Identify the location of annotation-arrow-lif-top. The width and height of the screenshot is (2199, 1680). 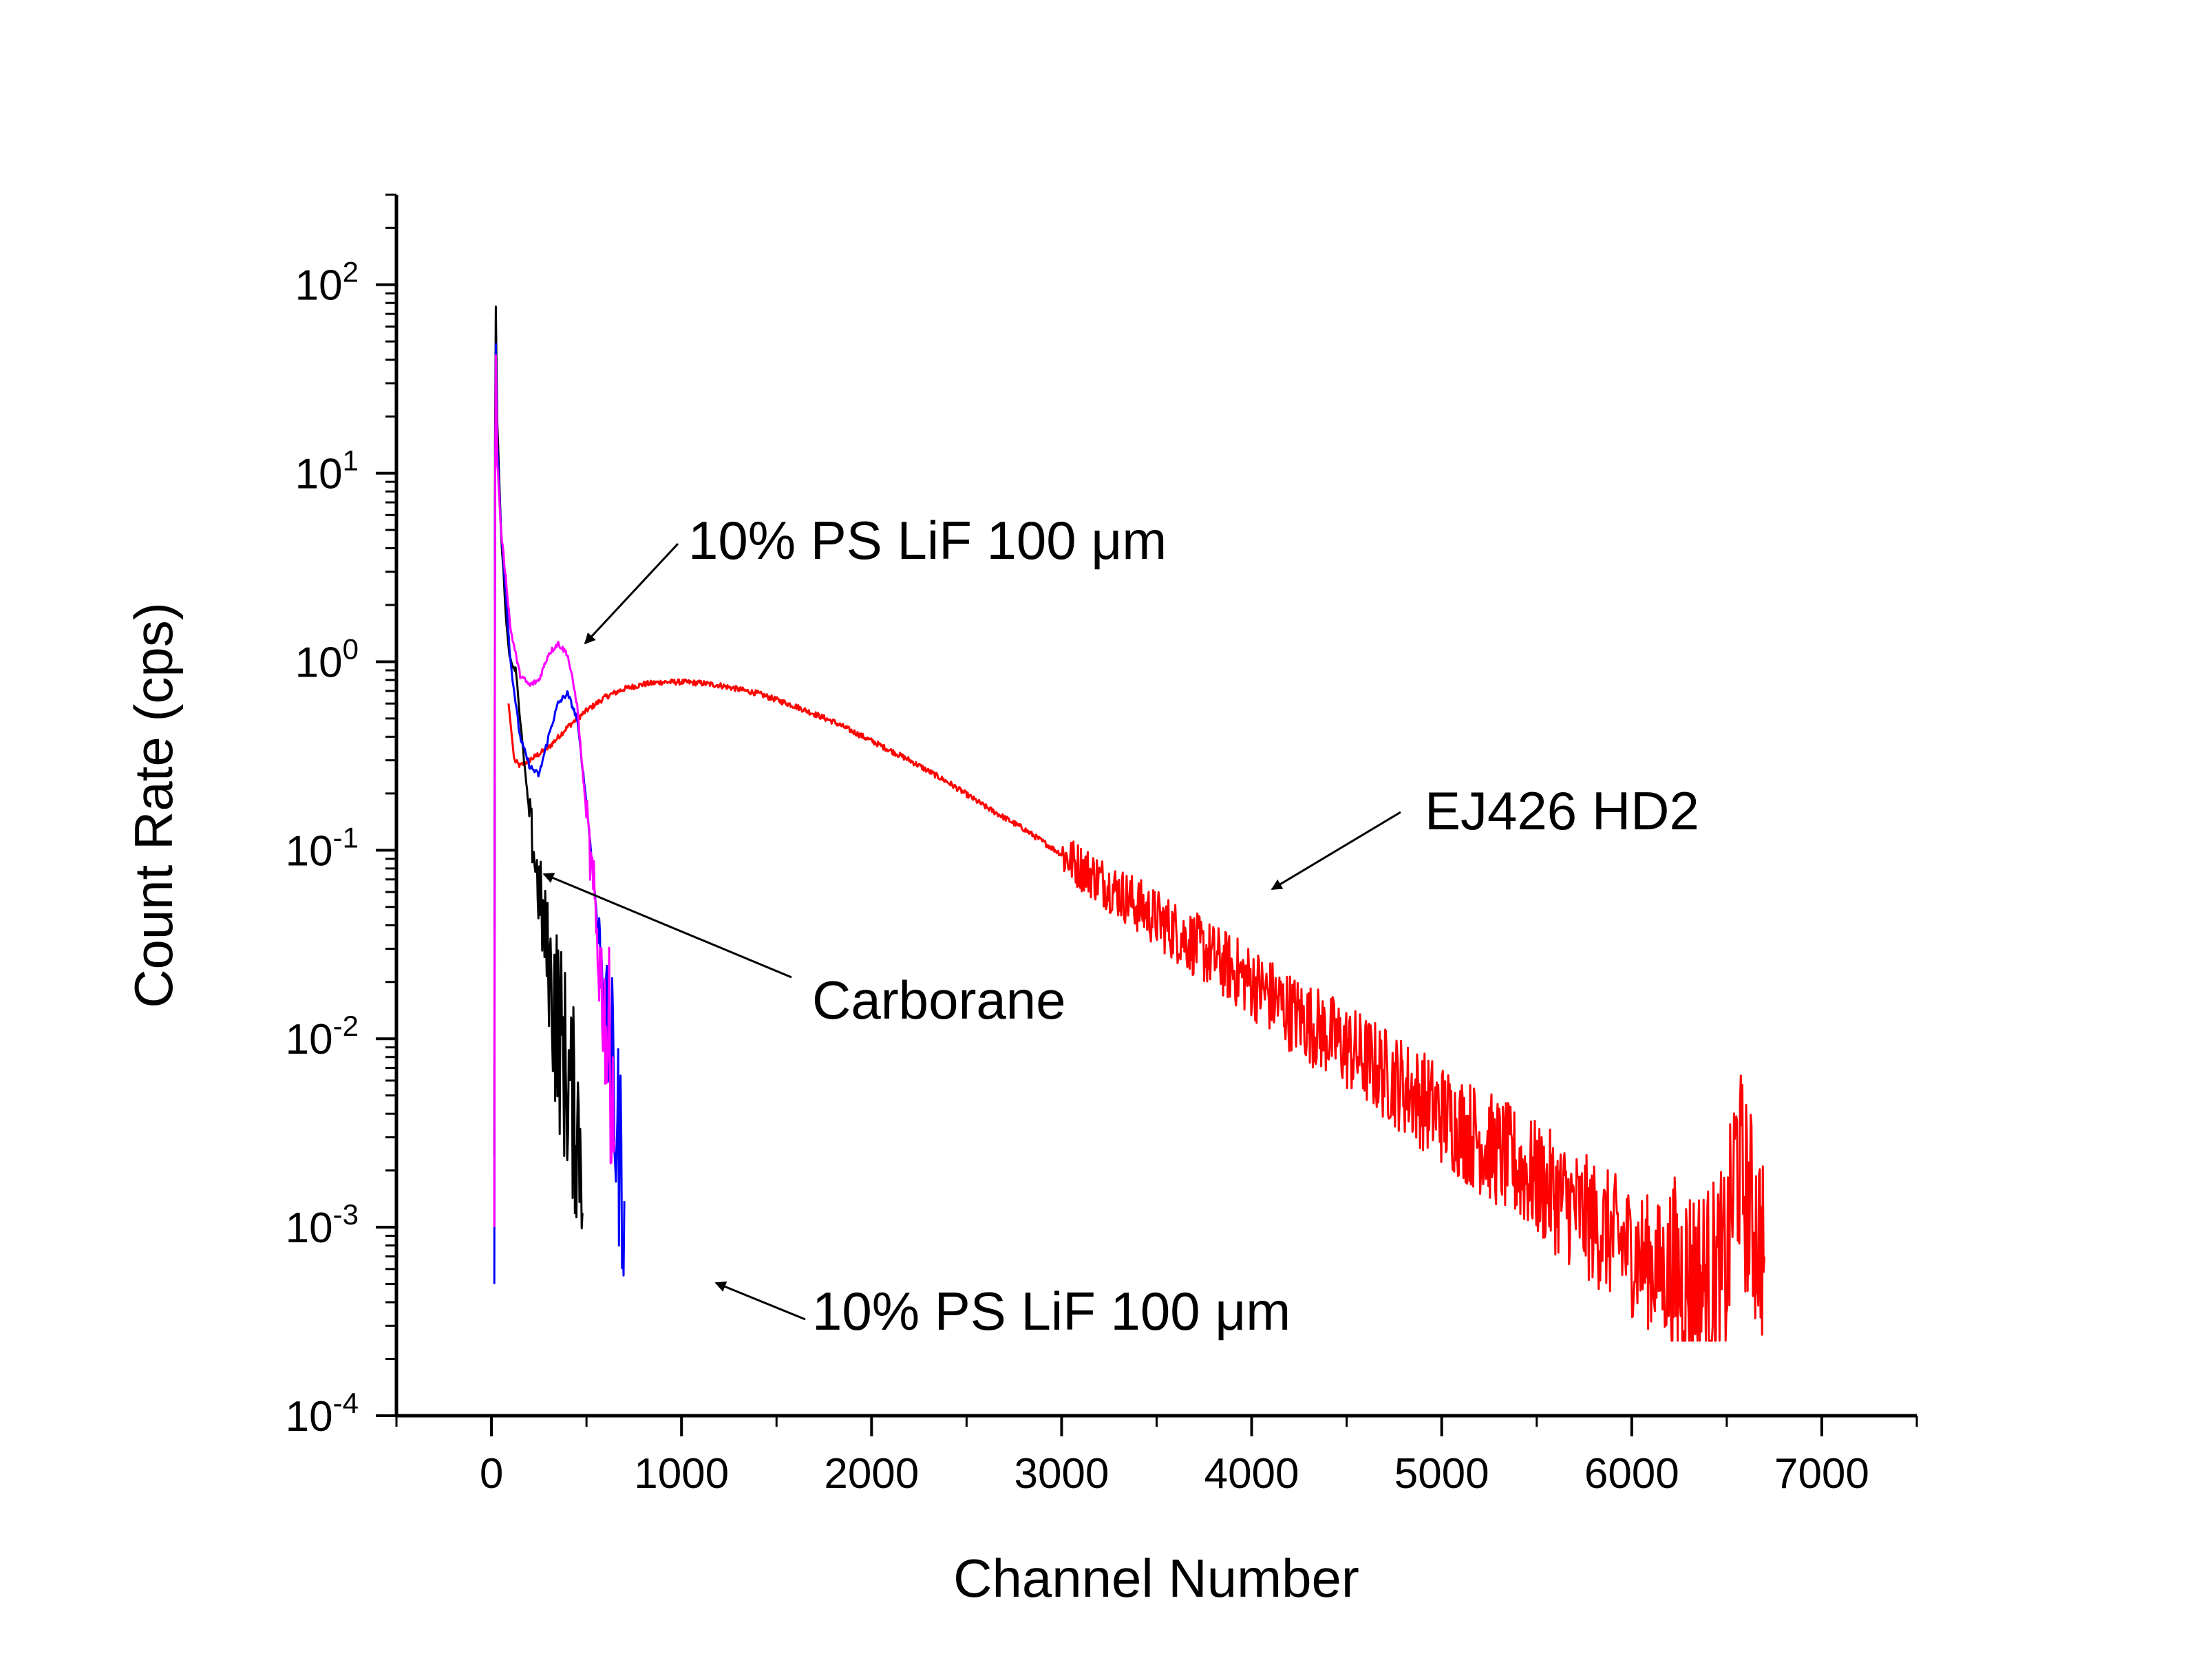
(631, 593).